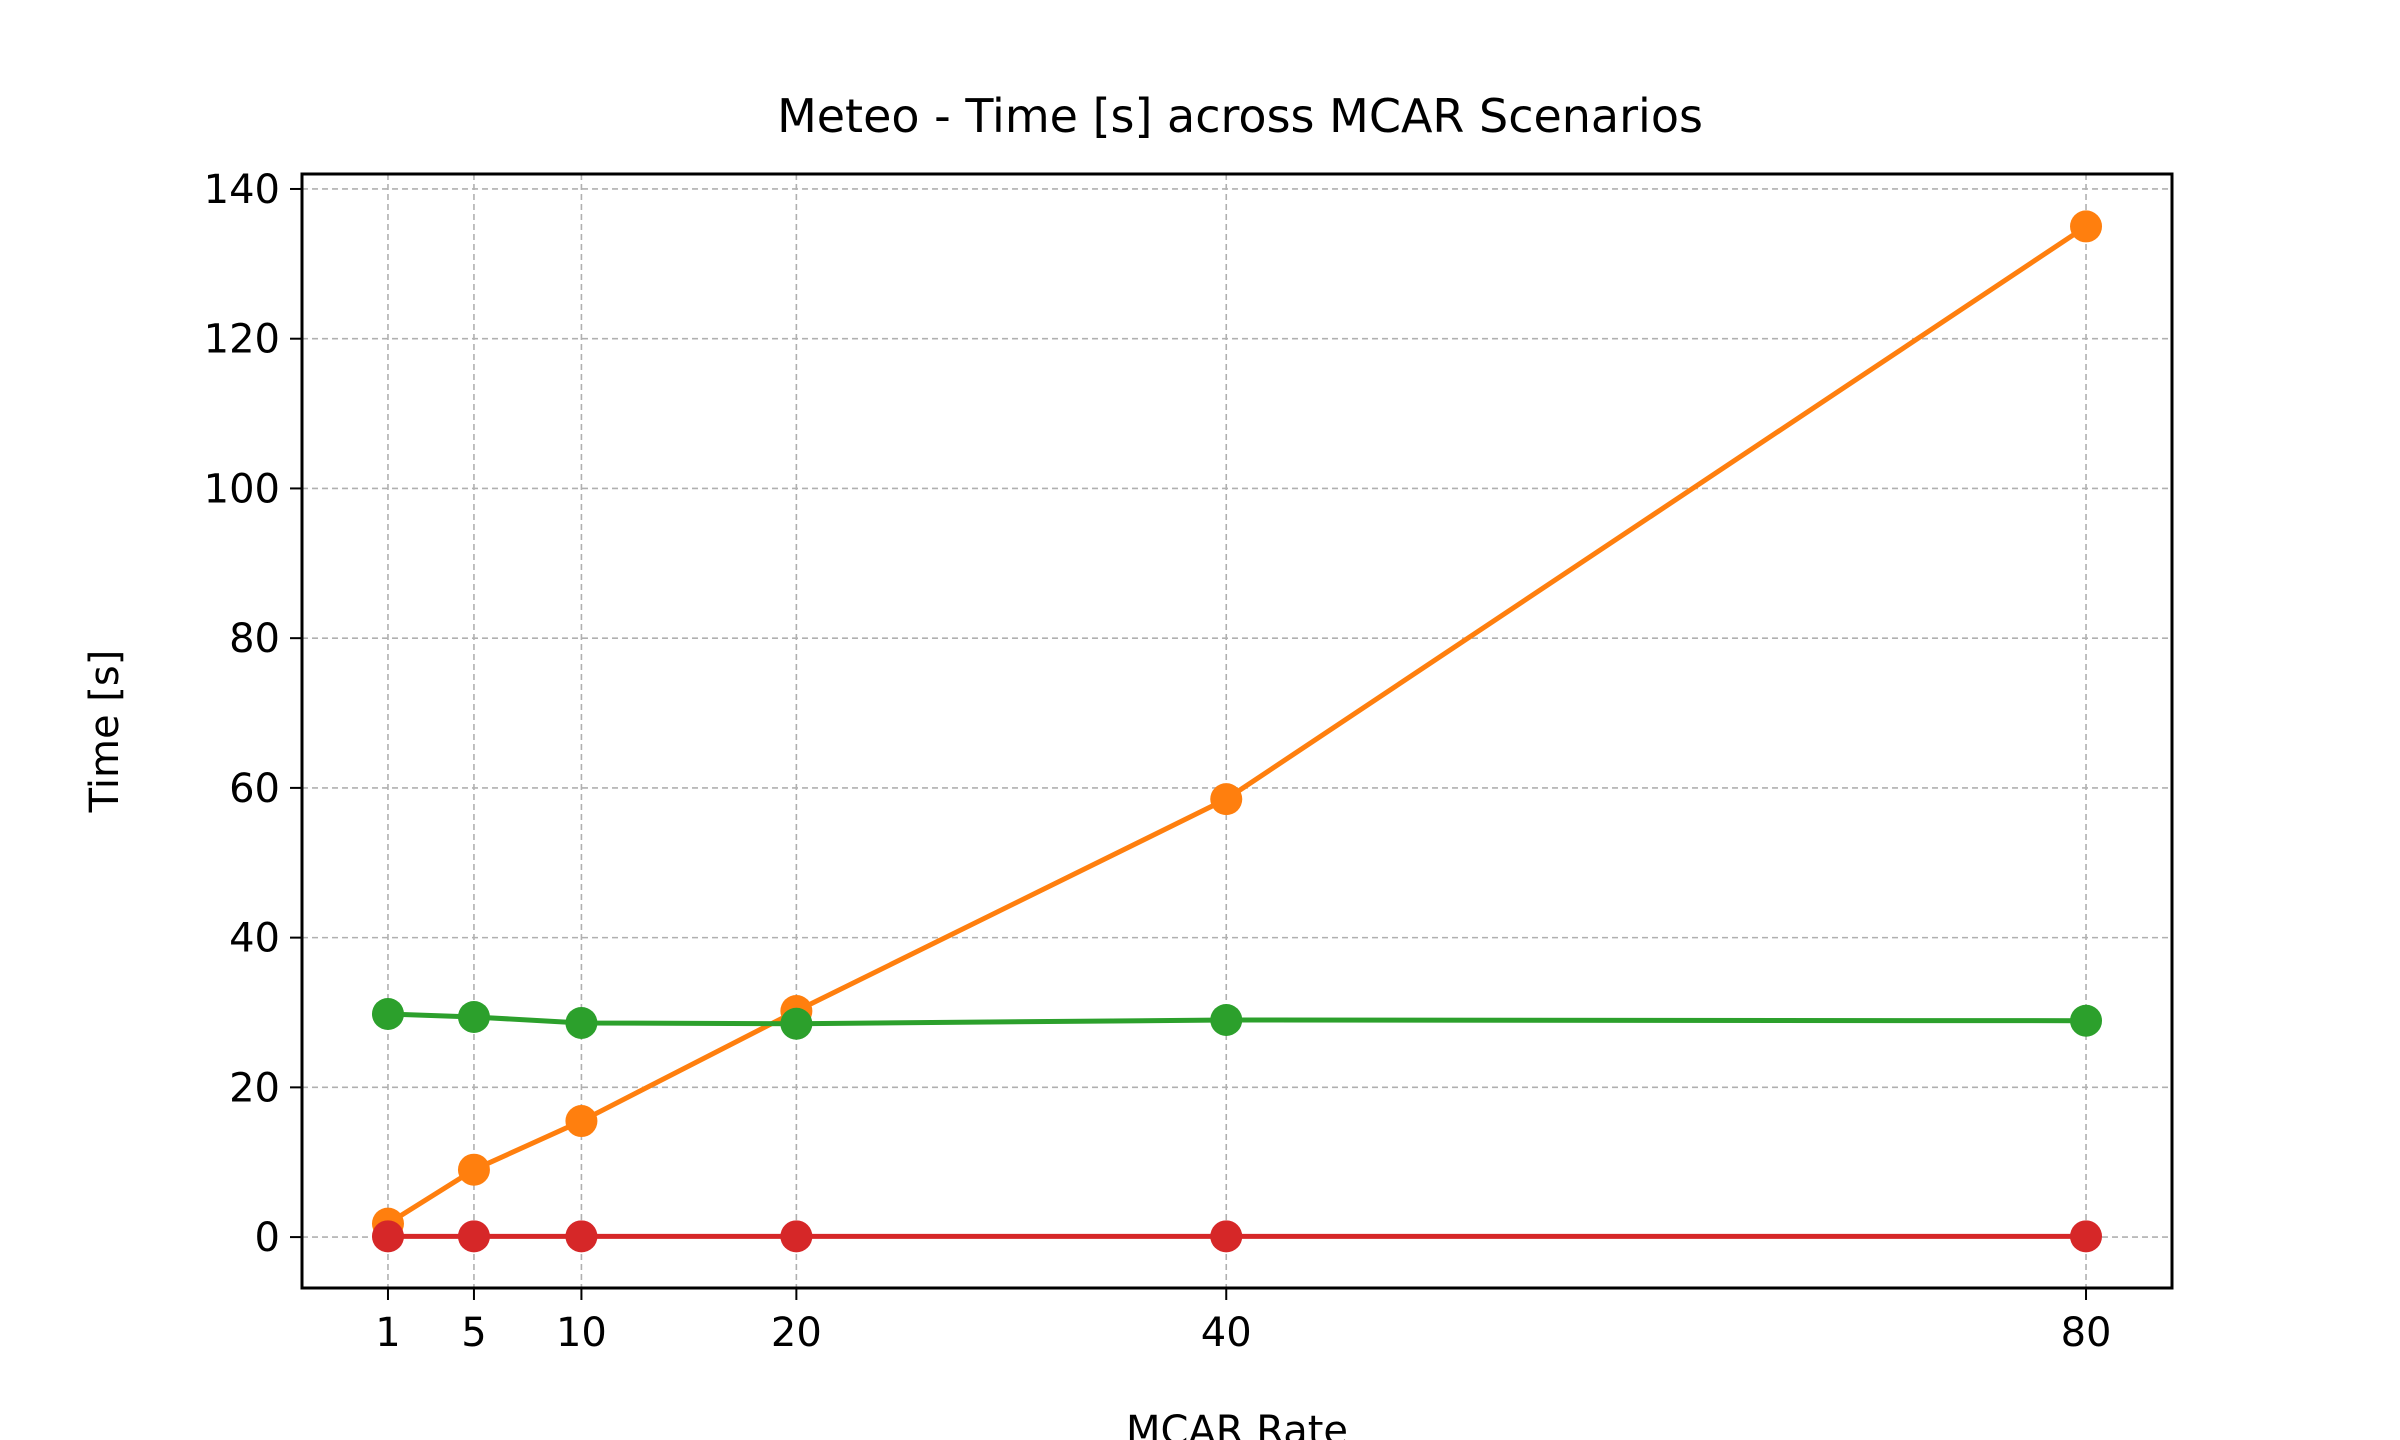  I want to click on y-axis-ticks: 0 20 40 60 80 100 120 140, so click(253, 714).